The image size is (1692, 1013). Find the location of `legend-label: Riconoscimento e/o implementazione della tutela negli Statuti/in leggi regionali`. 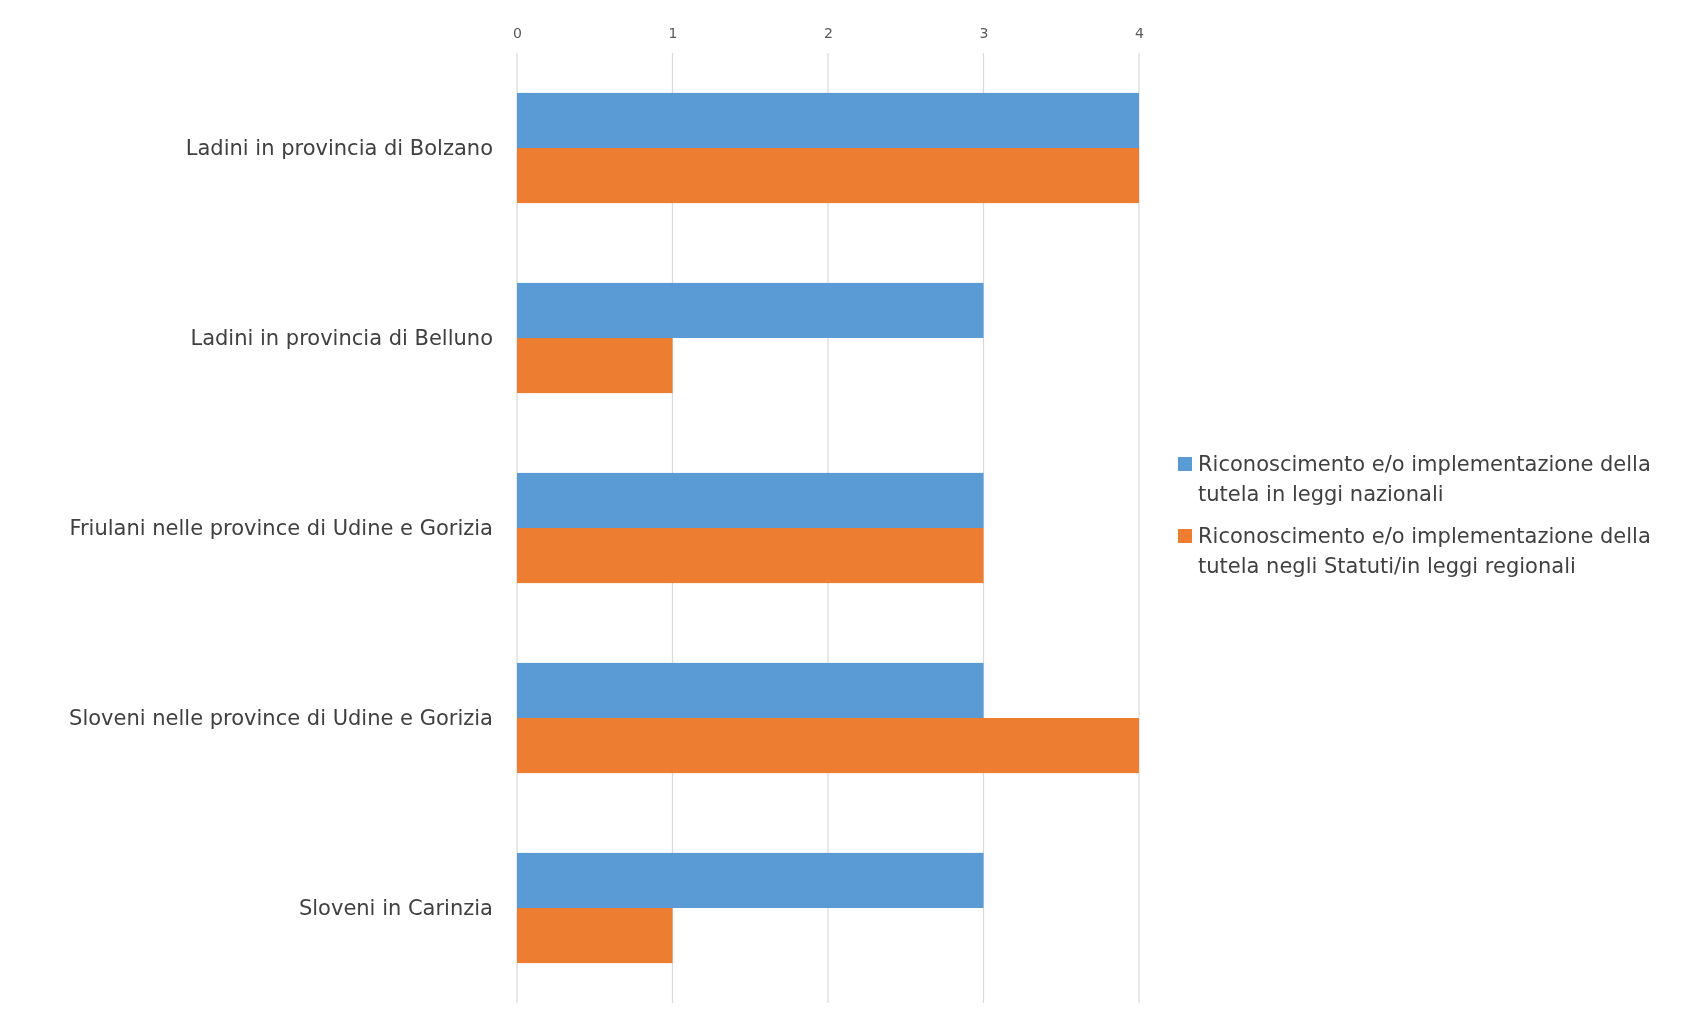

legend-label: Riconoscimento e/o implementazione della tutela negli Statuti/in leggi regionali is located at coordinates (1424, 551).